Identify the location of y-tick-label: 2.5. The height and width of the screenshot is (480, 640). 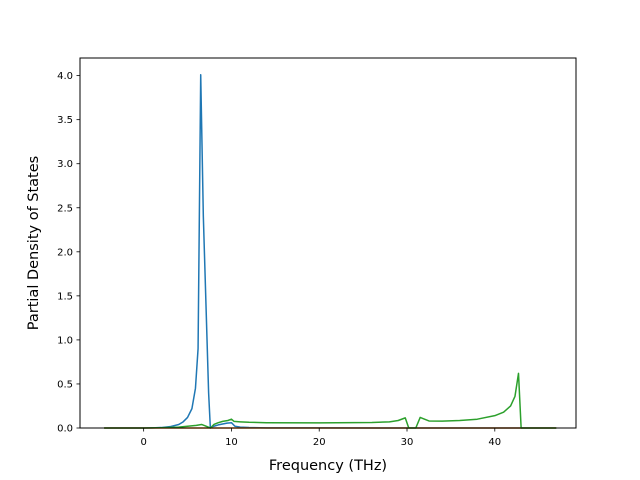
(65, 208).